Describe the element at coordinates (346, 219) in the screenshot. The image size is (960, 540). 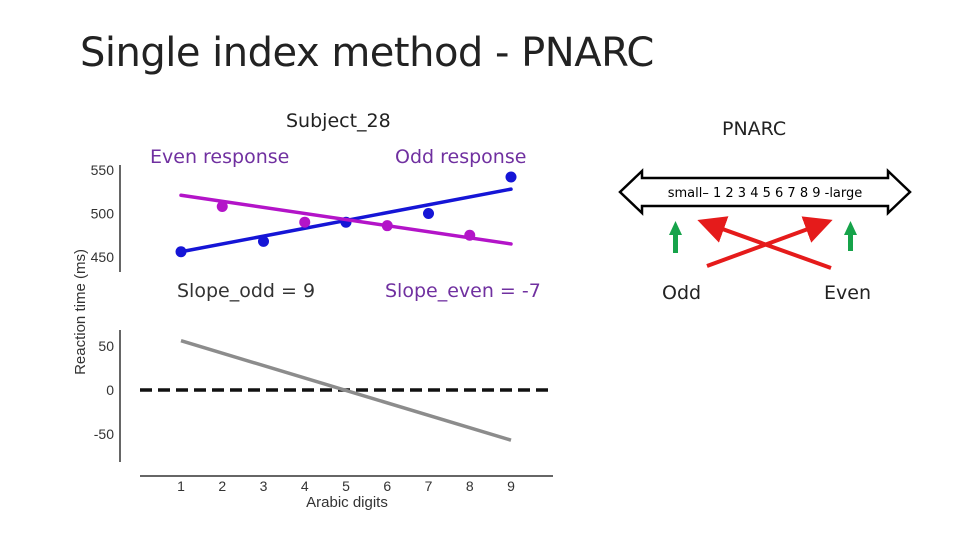
I see `even-fit-line` at that location.